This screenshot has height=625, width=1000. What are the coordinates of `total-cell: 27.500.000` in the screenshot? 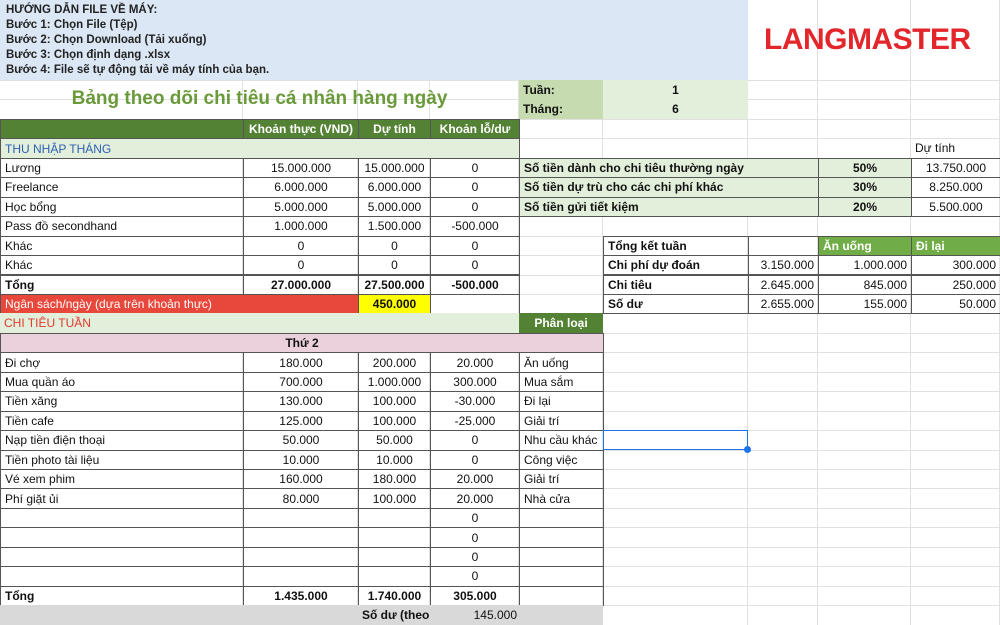 It's located at (394, 284).